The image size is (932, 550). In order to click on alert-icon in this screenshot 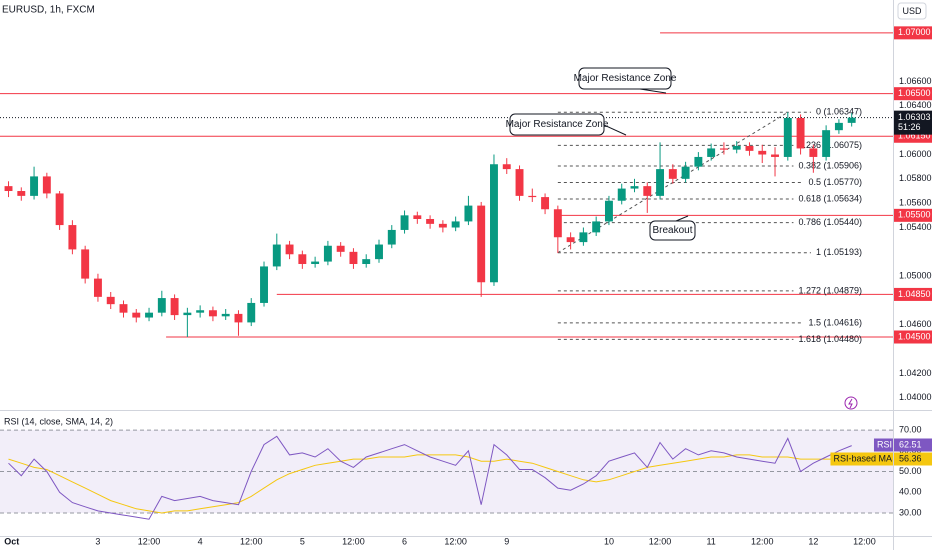, I will do `click(851, 403)`.